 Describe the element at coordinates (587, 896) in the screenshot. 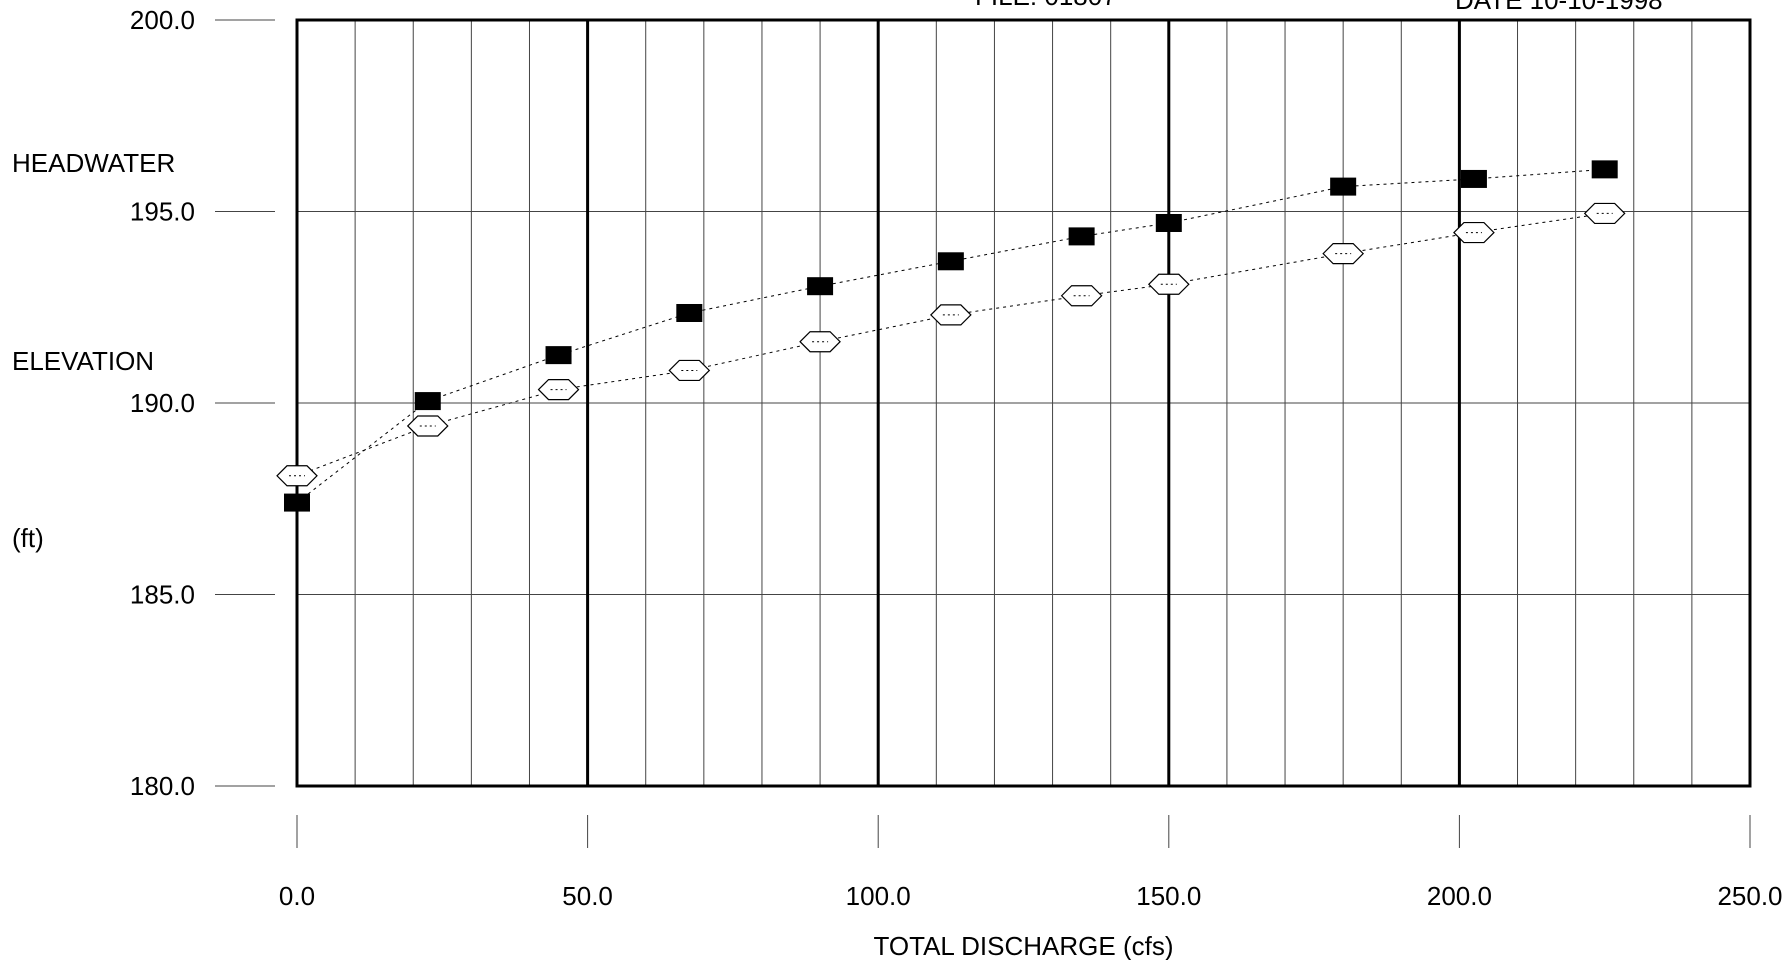

I see `x-tick-label: 50.0` at that location.